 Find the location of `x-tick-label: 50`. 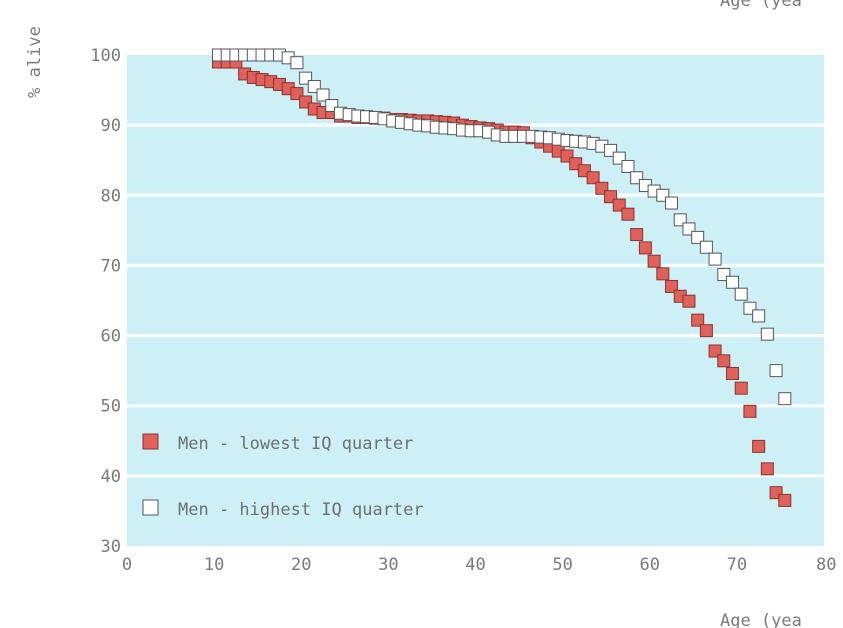

x-tick-label: 50 is located at coordinates (562, 565).